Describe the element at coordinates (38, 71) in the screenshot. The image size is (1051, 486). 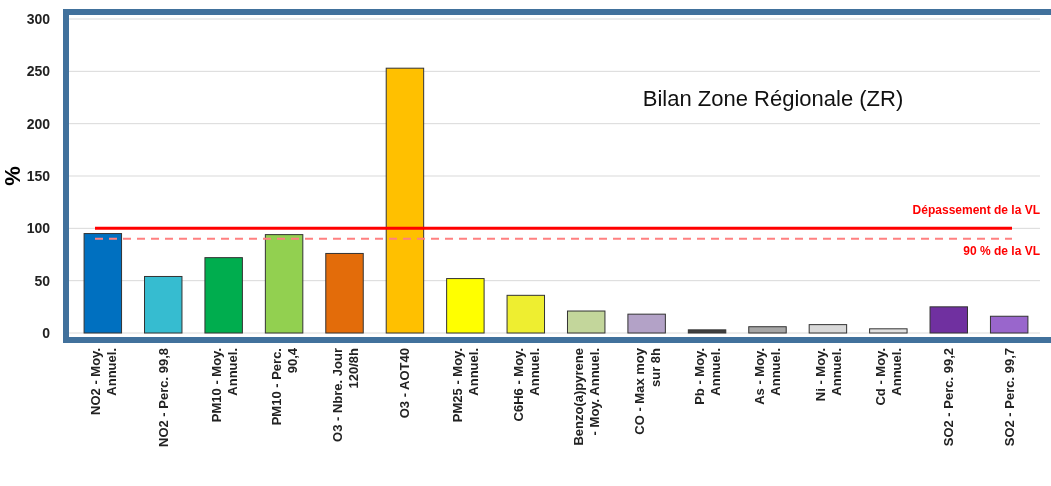
I see `y-tick-label: 250` at that location.